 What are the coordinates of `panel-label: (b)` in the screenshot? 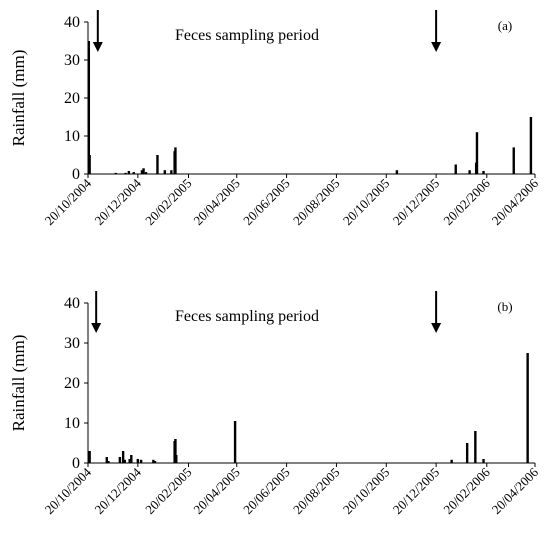 It's located at (504, 306).